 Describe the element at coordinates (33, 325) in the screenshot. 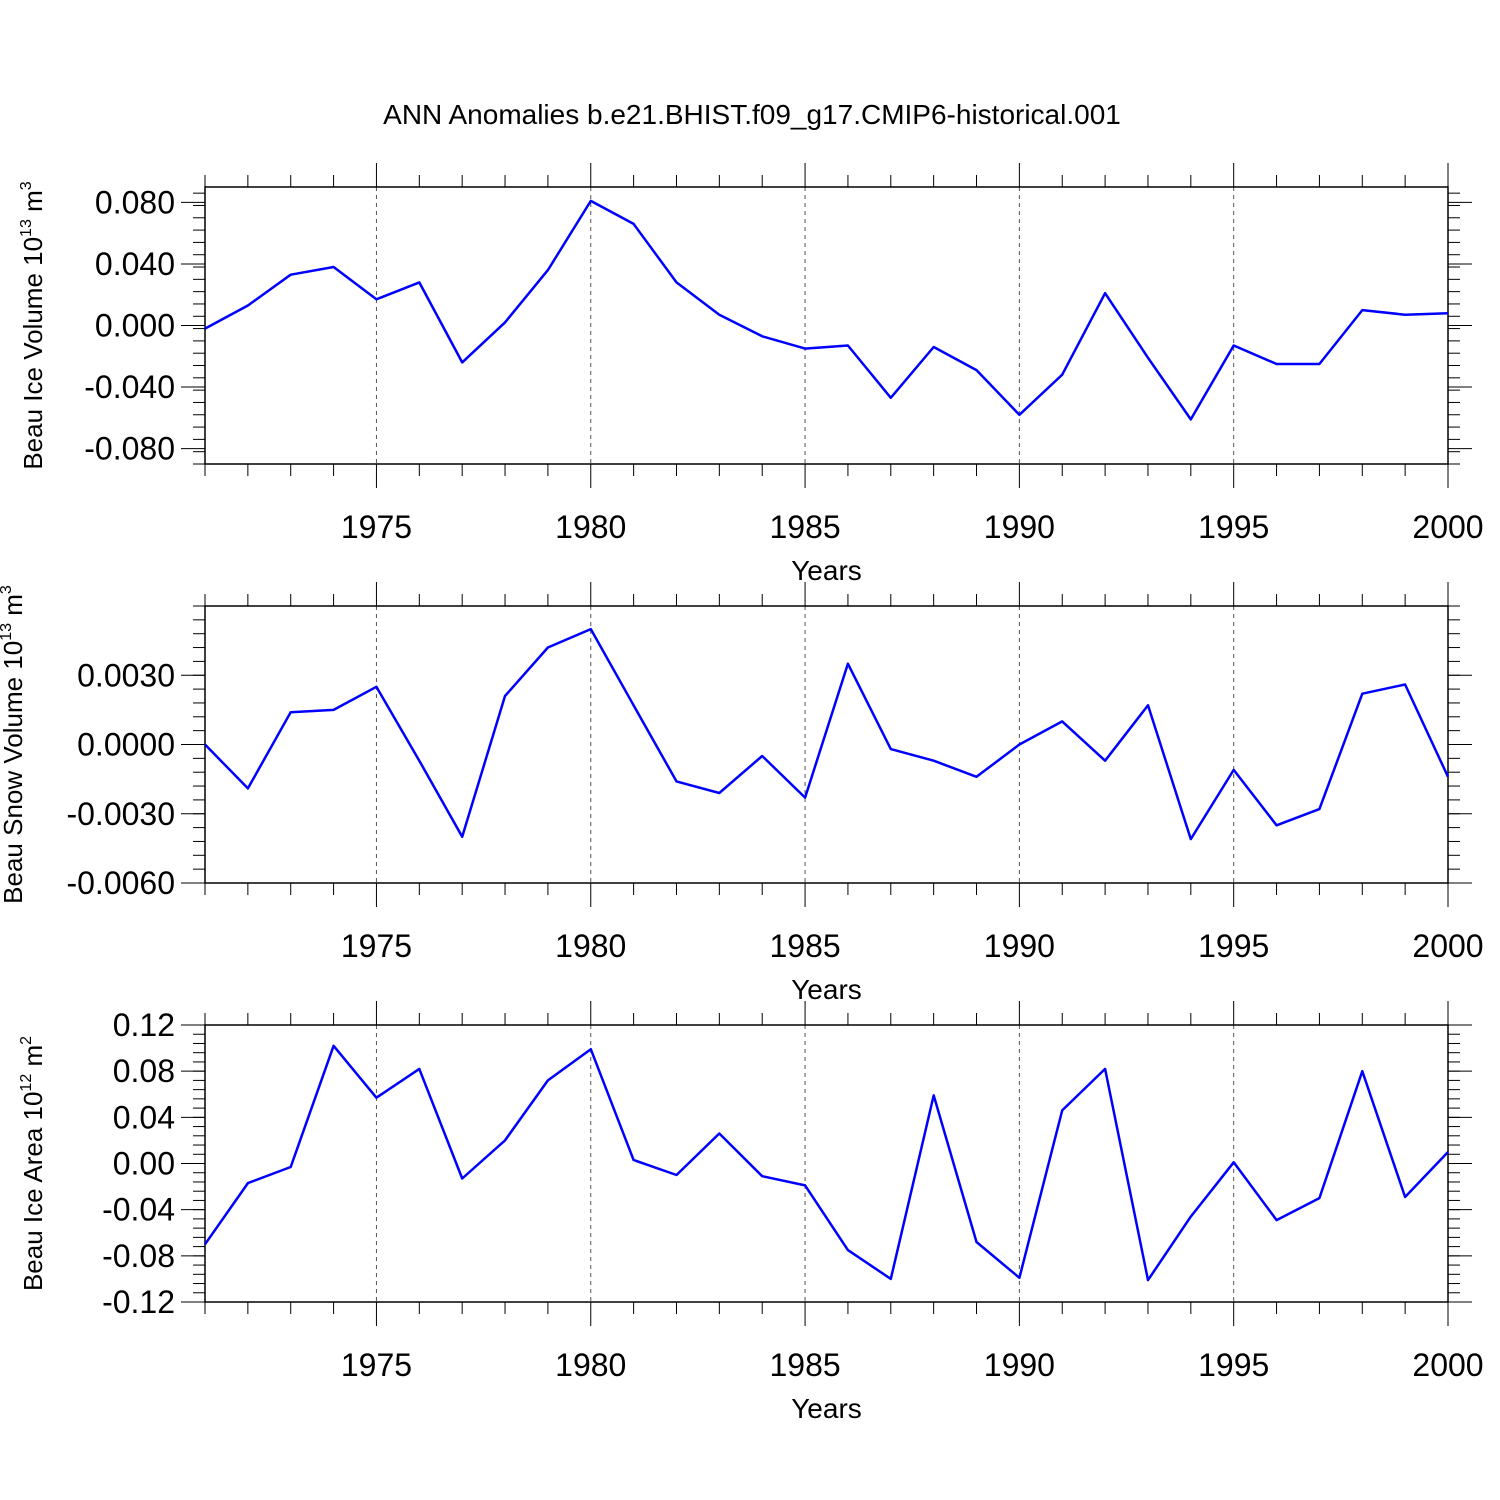

I see `y-axis-title: Beau Ice Volume 1013 m3` at that location.